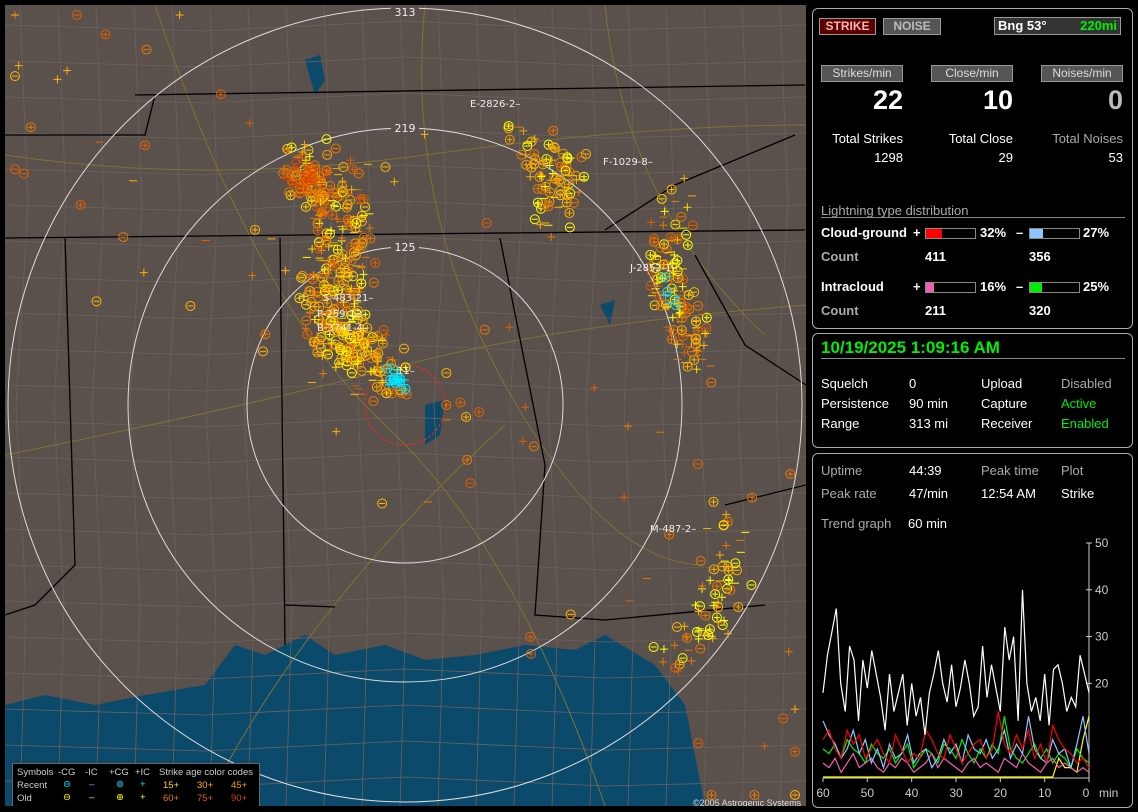 Image resolution: width=1138 pixels, height=812 pixels. Describe the element at coordinates (956, 763) in the screenshot. I see `trend-series-ic-plus` at that location.